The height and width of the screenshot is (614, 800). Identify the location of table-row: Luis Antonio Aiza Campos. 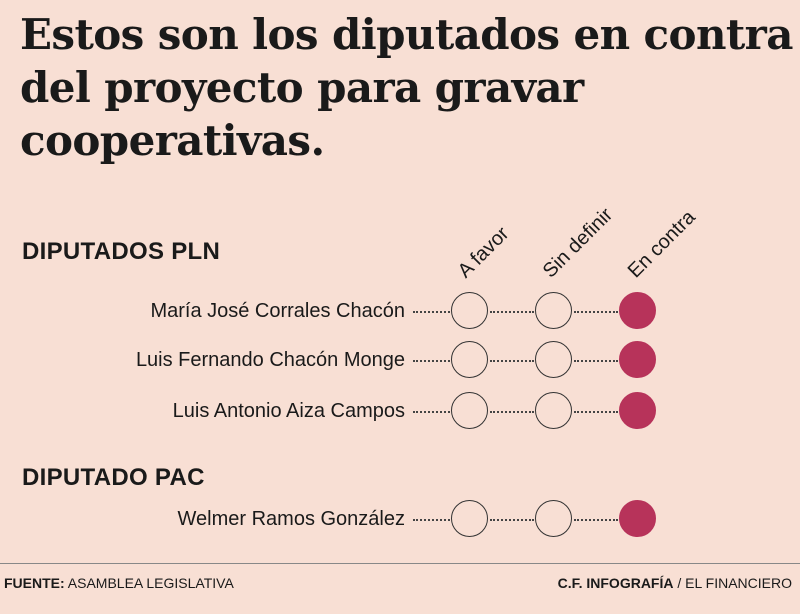
(400, 412).